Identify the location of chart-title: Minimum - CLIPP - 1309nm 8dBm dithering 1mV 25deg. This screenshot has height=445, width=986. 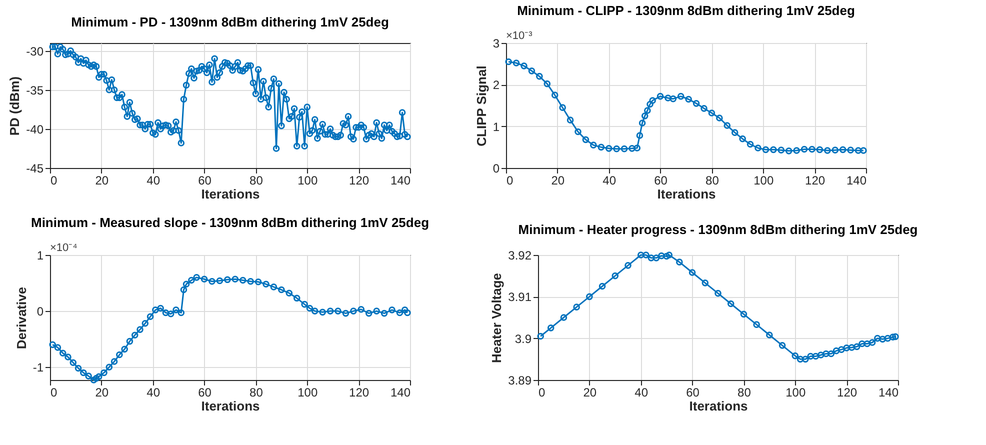
(686, 10).